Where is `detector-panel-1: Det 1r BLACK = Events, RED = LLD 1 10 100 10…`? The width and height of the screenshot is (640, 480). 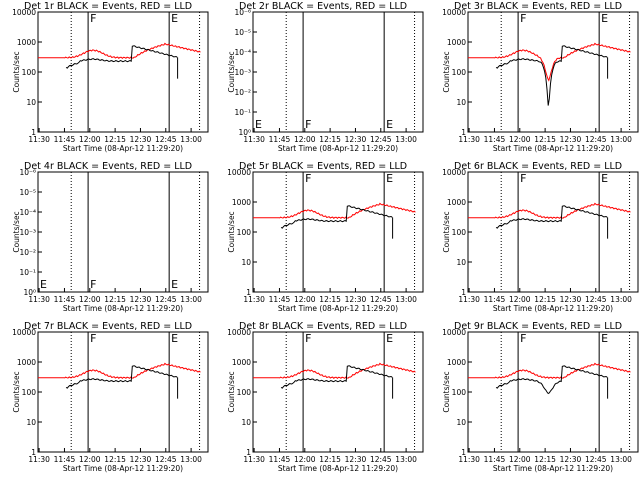 detector-panel-1: Det 1r BLACK = Events, RED = LLD 1 10 100 10… is located at coordinates (110, 77).